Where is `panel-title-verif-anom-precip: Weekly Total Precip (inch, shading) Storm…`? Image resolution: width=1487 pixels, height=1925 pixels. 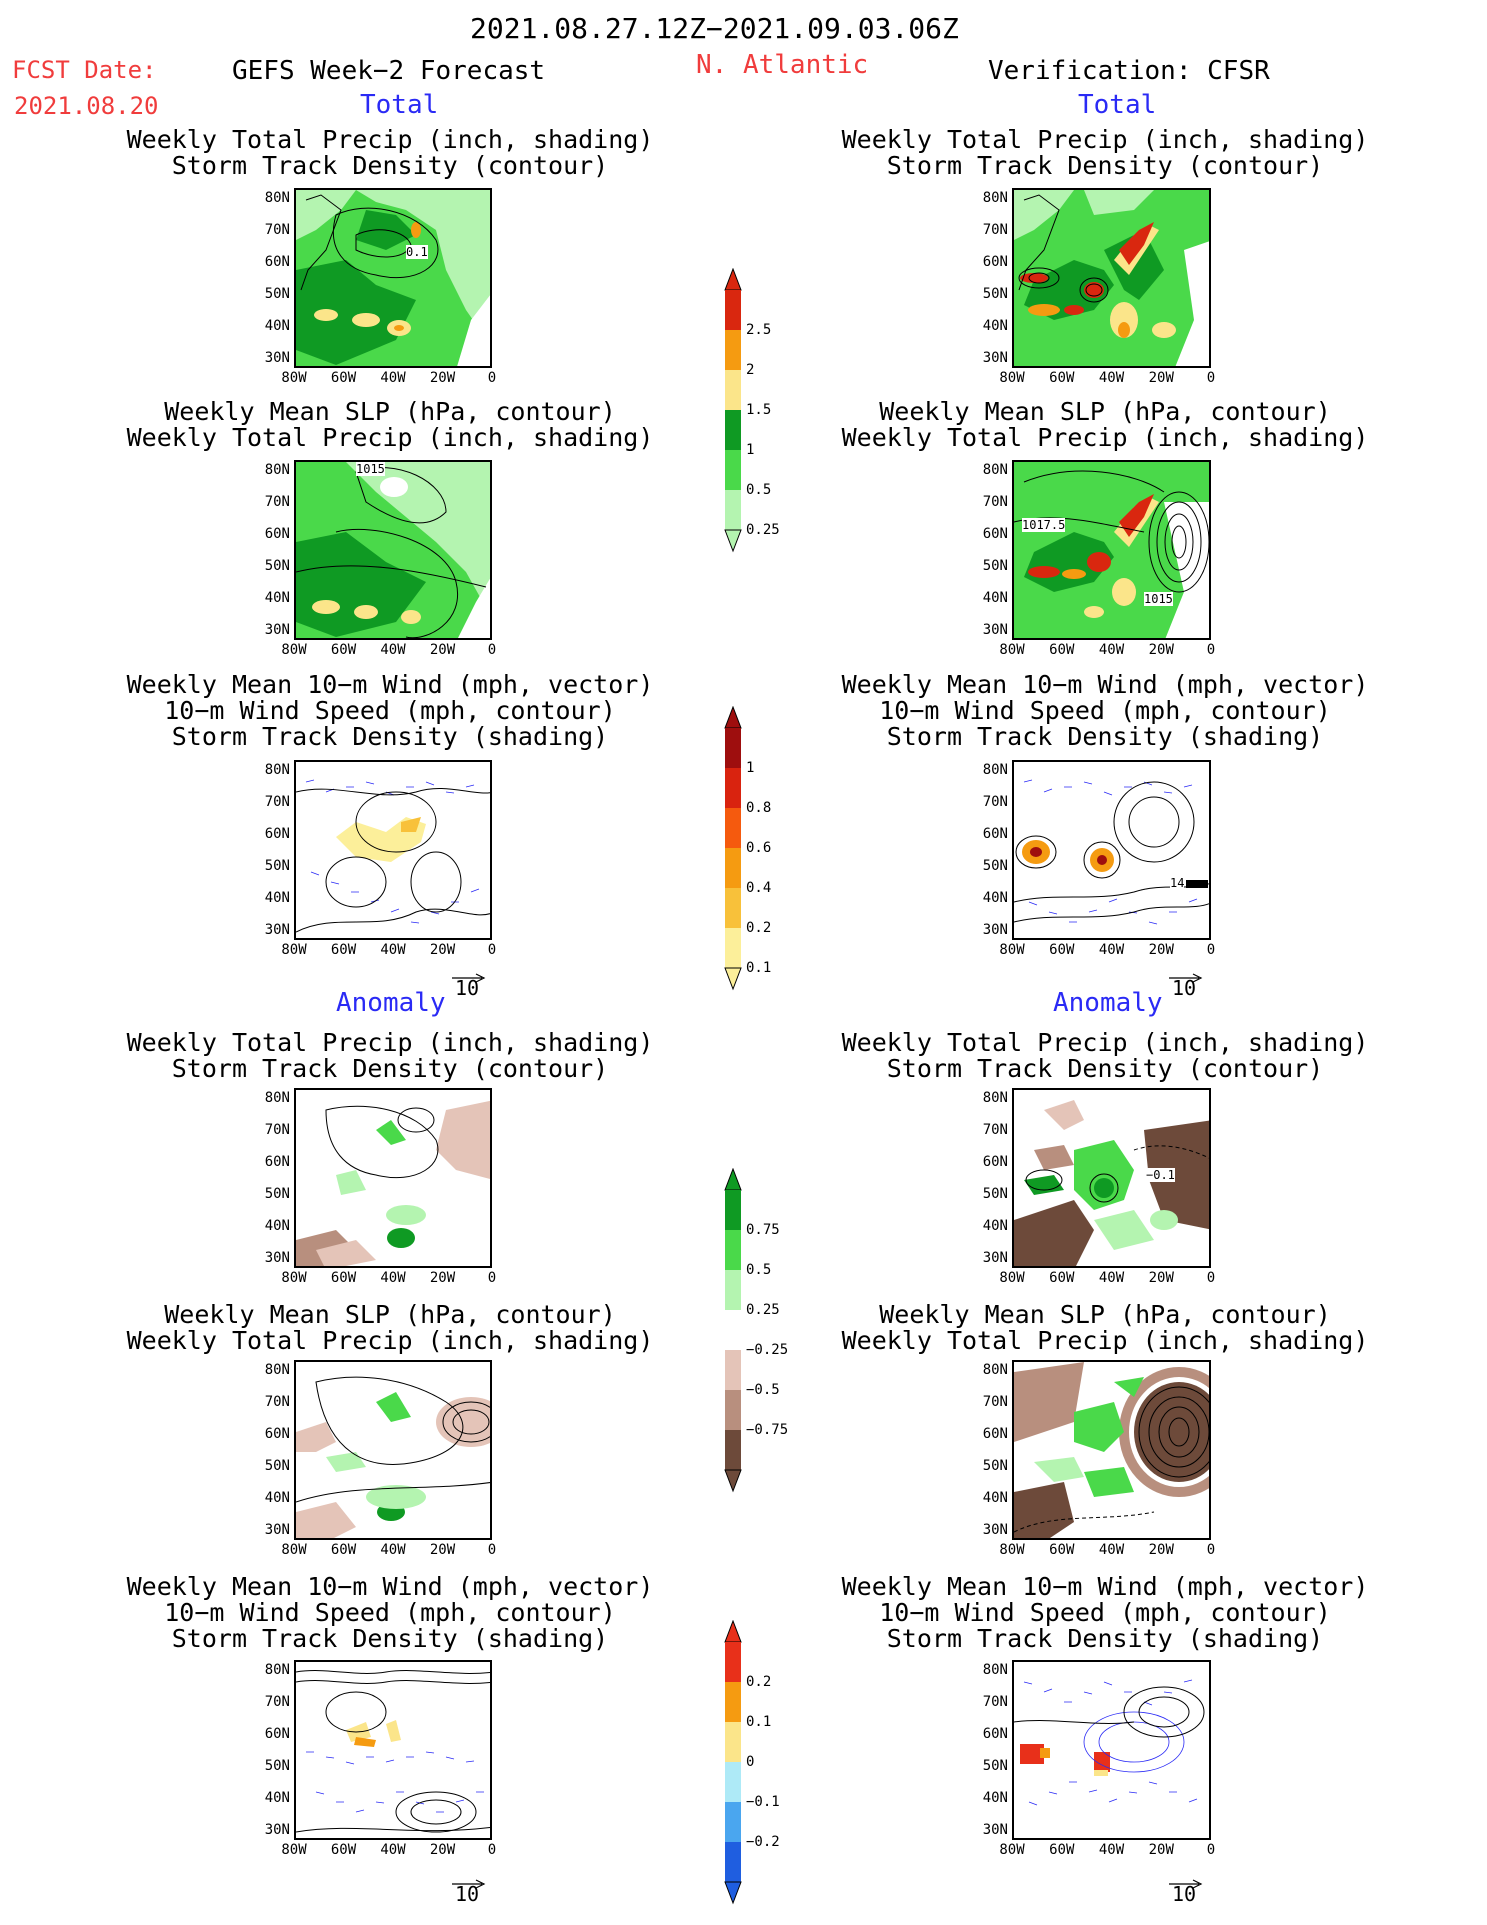 panel-title-verif-anom-precip: Weekly Total Precip (inch, shading) Storm… is located at coordinates (1105, 1055).